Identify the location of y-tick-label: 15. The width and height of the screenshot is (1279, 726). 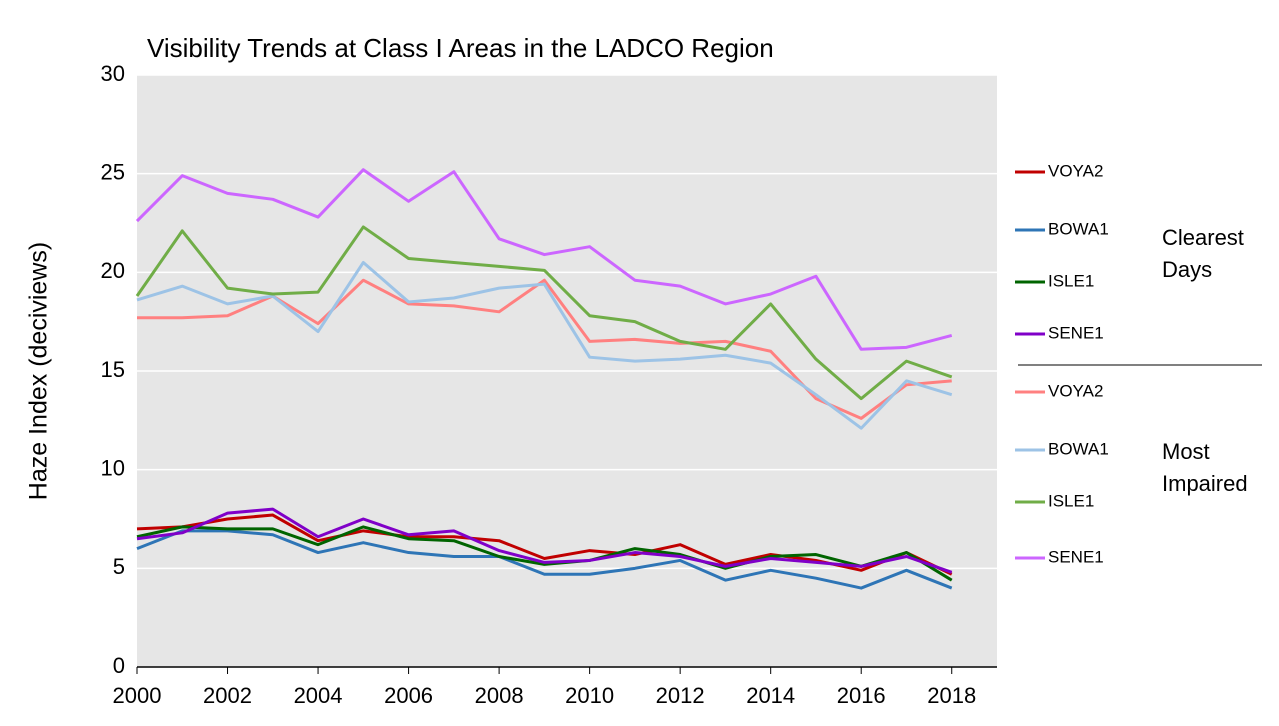
(113, 369).